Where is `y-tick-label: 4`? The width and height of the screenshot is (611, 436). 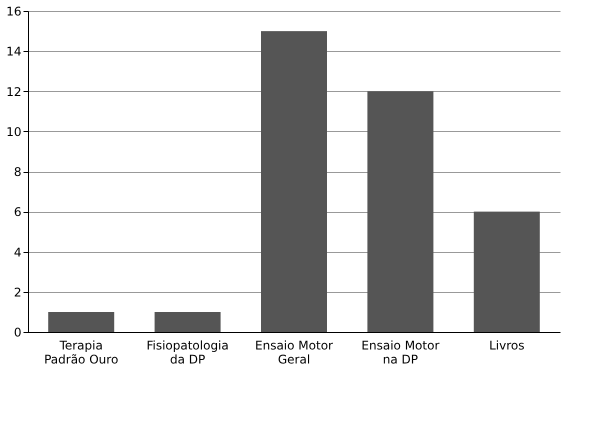
y-tick-label: 4 is located at coordinates (18, 252).